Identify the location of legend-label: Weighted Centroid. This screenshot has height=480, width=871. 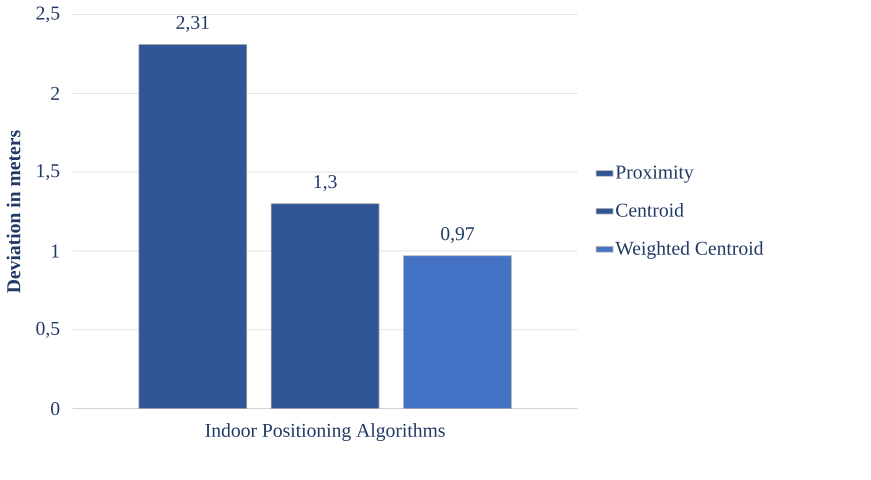
(689, 250).